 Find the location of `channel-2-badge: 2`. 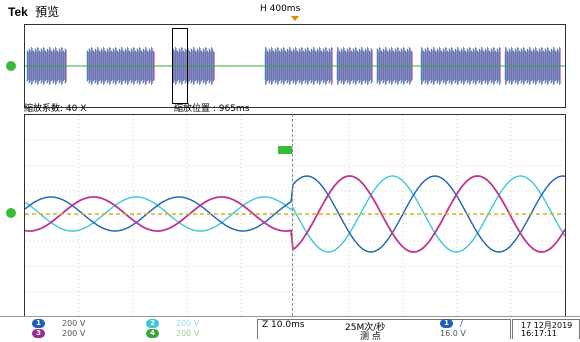

channel-2-badge: 2 is located at coordinates (152, 323).